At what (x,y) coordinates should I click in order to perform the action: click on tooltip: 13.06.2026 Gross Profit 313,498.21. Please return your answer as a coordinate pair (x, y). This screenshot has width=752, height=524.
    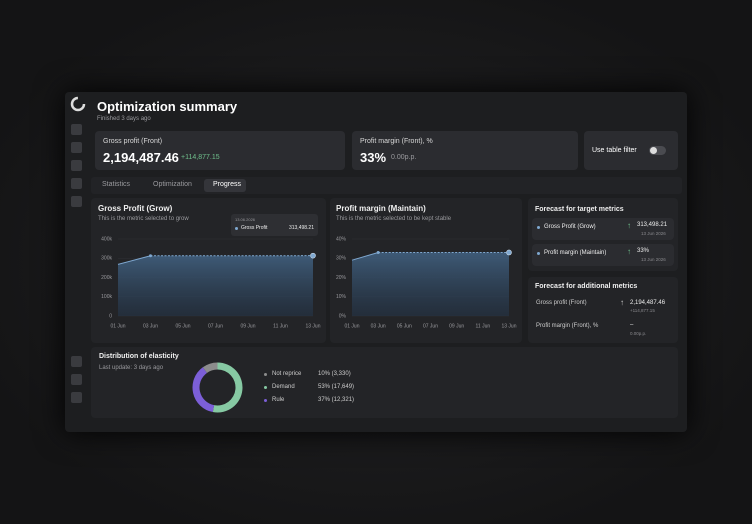
    Looking at the image, I should click on (274, 225).